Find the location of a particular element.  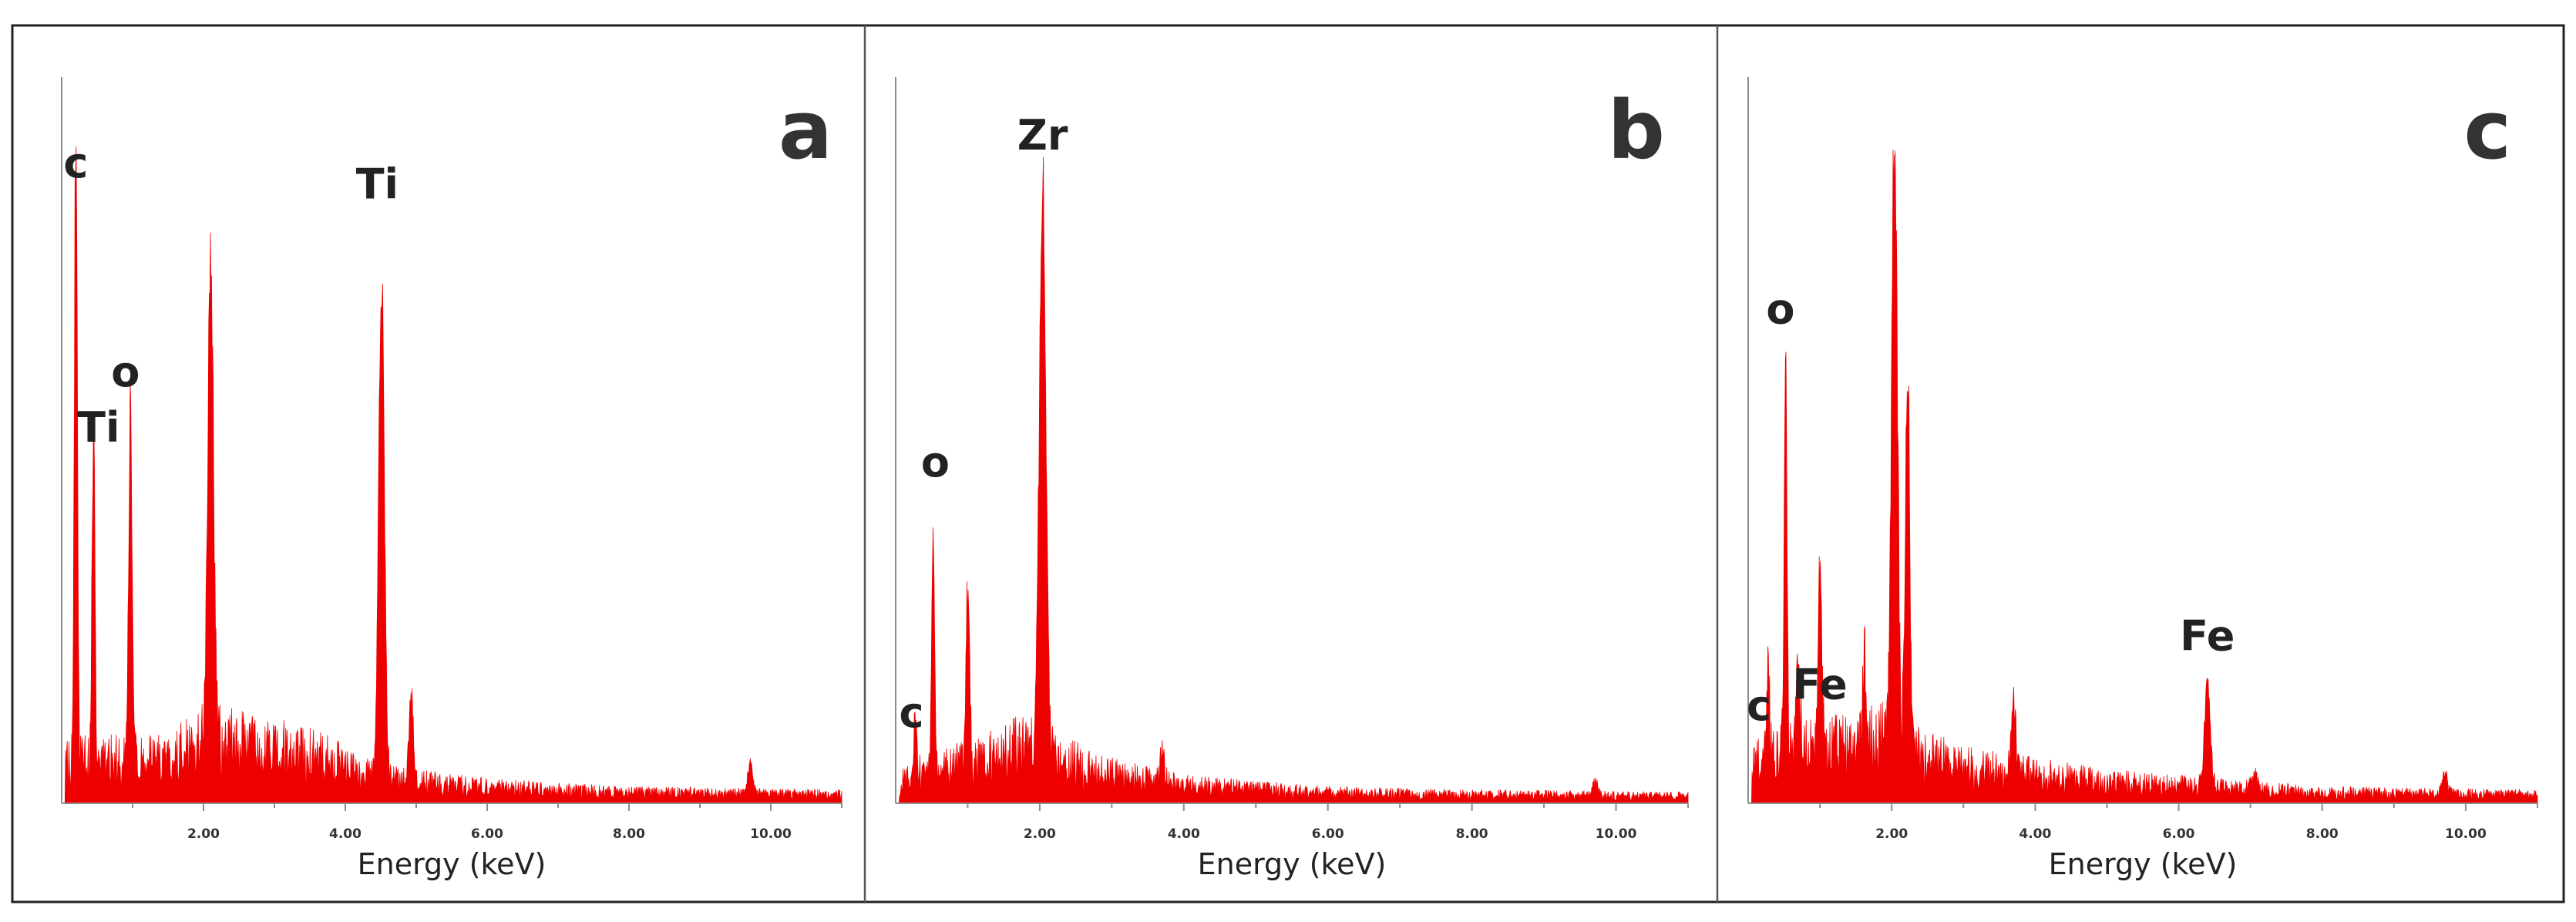

panel-letter: a is located at coordinates (805, 130).